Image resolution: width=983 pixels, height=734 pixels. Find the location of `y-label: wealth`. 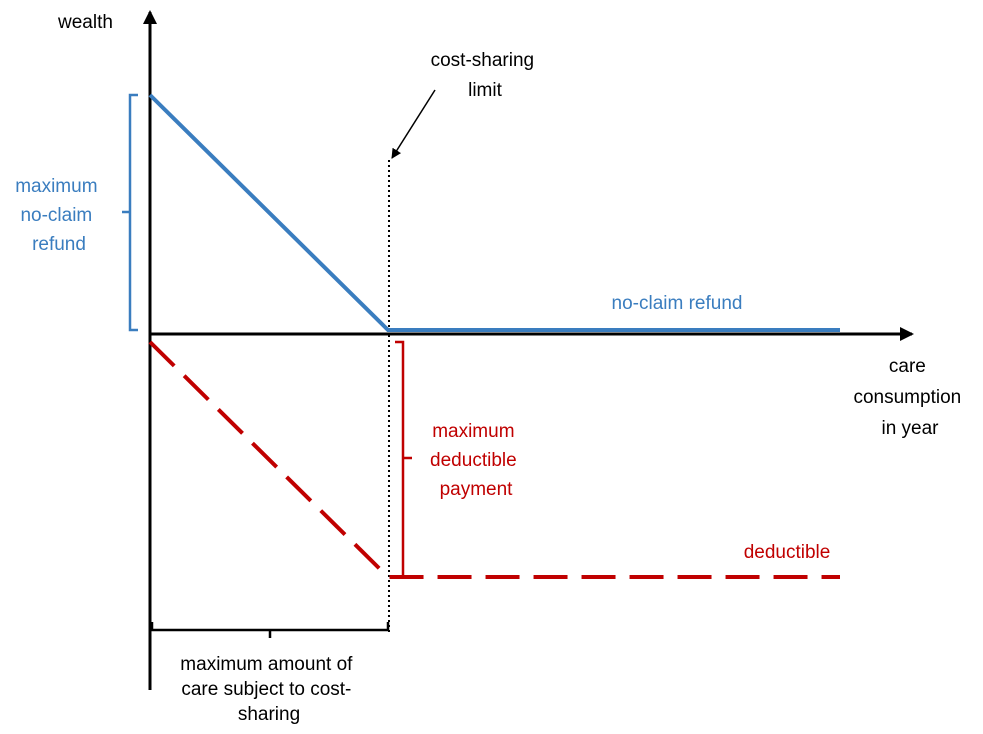

y-label: wealth is located at coordinates (85, 22).